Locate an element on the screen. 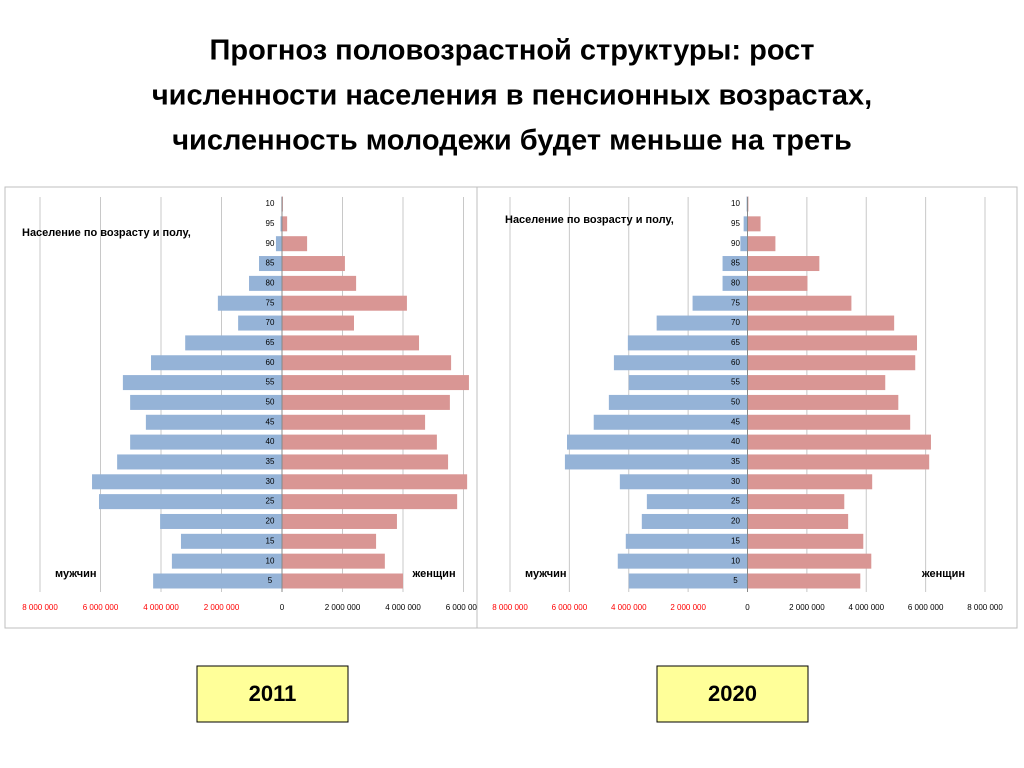 Image resolution: width=1024 pixels, height=768 pixels. category-label: 30 is located at coordinates (735, 481).